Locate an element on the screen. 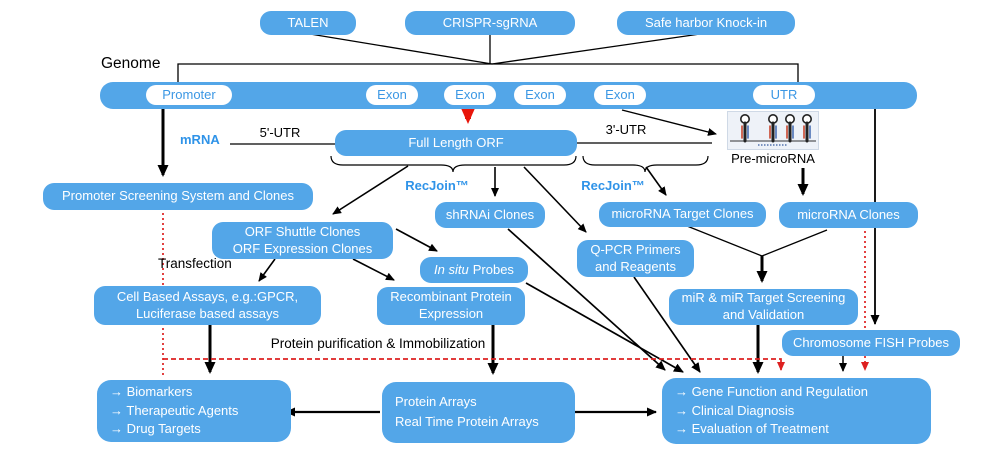 Image resolution: width=1000 pixels, height=460 pixels. promoter-screening-label: Promoter Screening System and Clones is located at coordinates (178, 196).